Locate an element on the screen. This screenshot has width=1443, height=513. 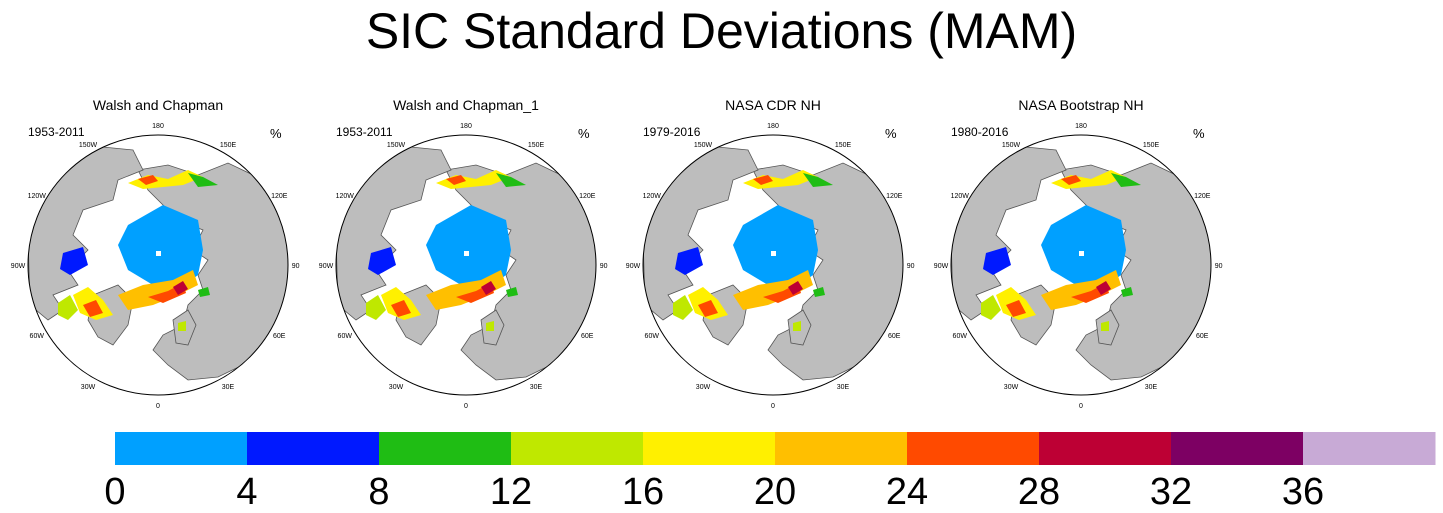
panel-title: Walsh and Chapman_1 is located at coordinates (466, 105).